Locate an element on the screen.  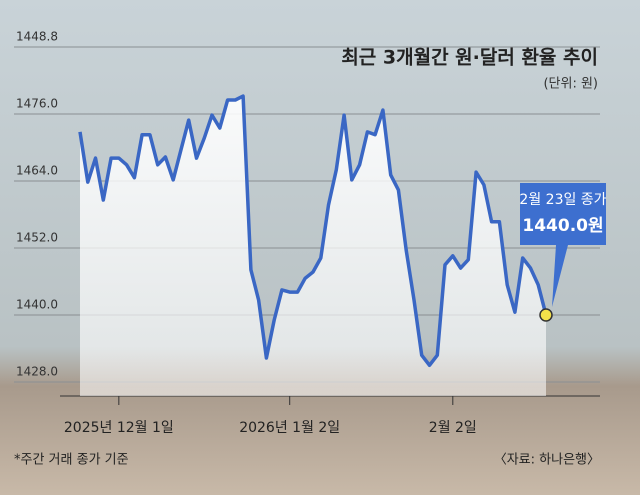
y-tick-label: 1448.8 is located at coordinates (37, 37).